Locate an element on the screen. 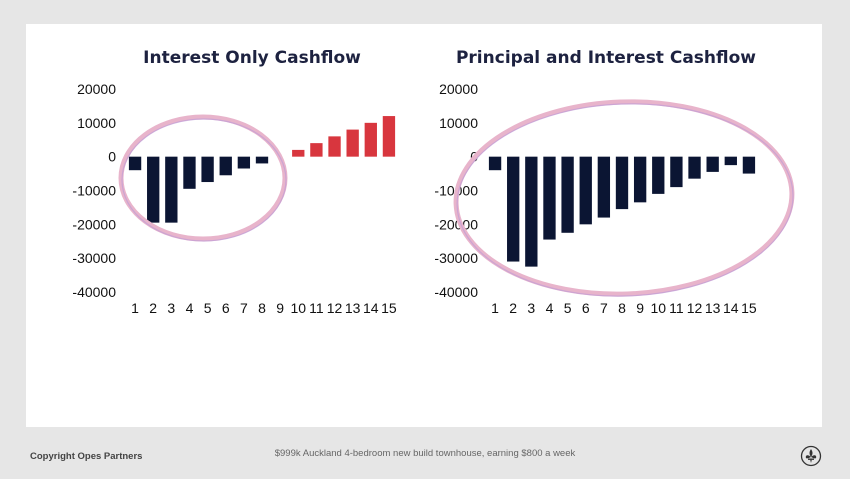 This screenshot has width=850, height=479. chart-title: Principal and Interest Cashflow is located at coordinates (606, 58).